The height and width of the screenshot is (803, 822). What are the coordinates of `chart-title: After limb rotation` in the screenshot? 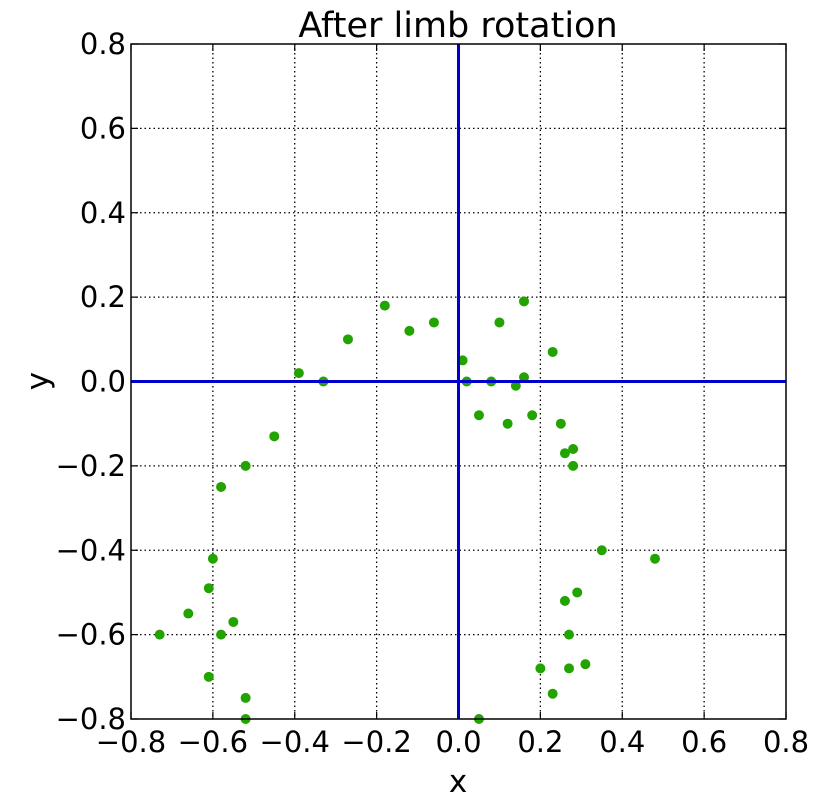 It's located at (457, 26).